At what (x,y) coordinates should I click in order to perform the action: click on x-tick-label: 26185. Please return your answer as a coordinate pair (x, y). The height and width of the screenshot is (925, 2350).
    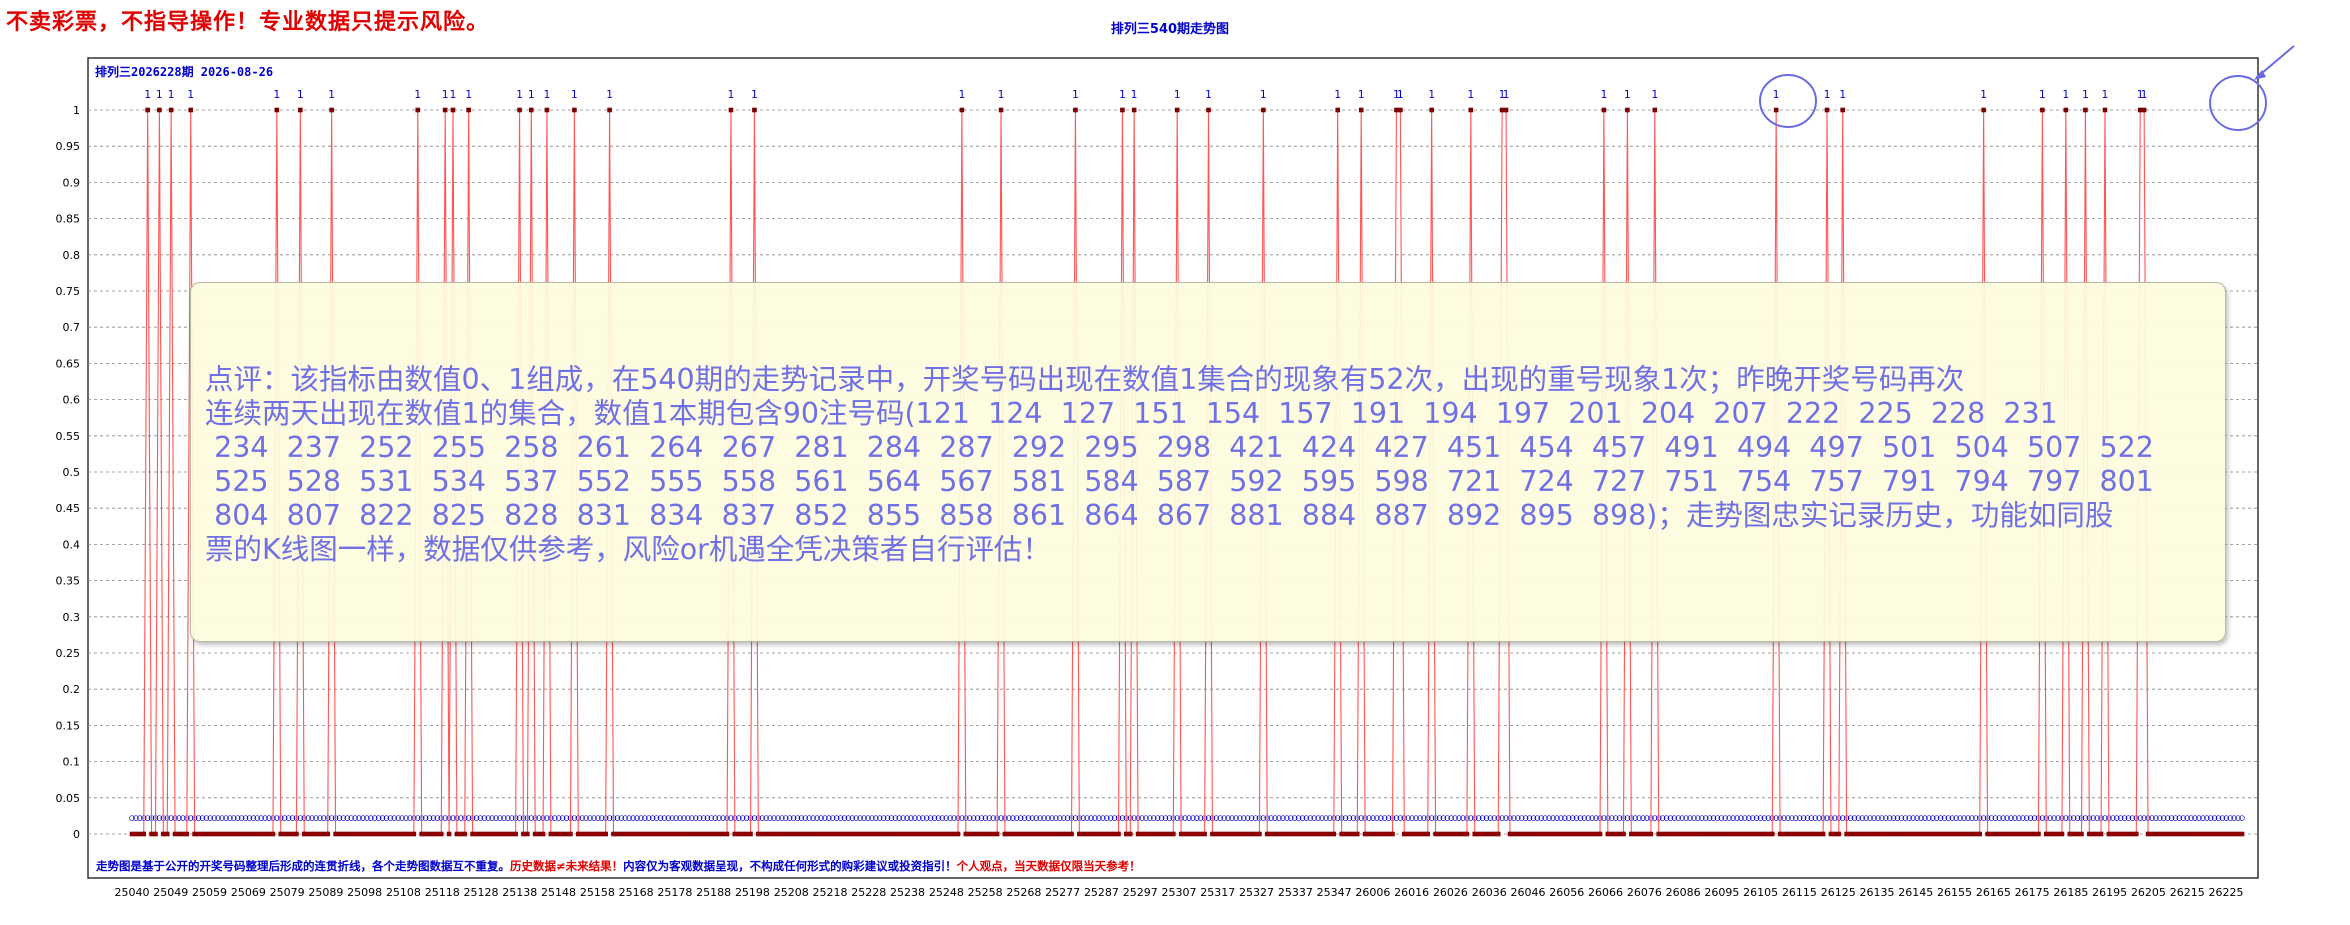
    Looking at the image, I should click on (2070, 892).